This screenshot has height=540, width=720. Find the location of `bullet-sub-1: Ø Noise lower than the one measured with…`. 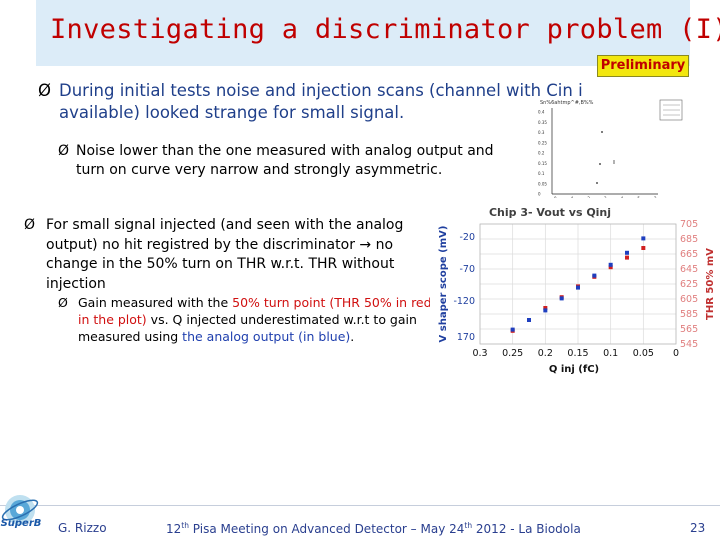

bullet-sub-1: Ø Noise lower than the one measured with… is located at coordinates (288, 161).